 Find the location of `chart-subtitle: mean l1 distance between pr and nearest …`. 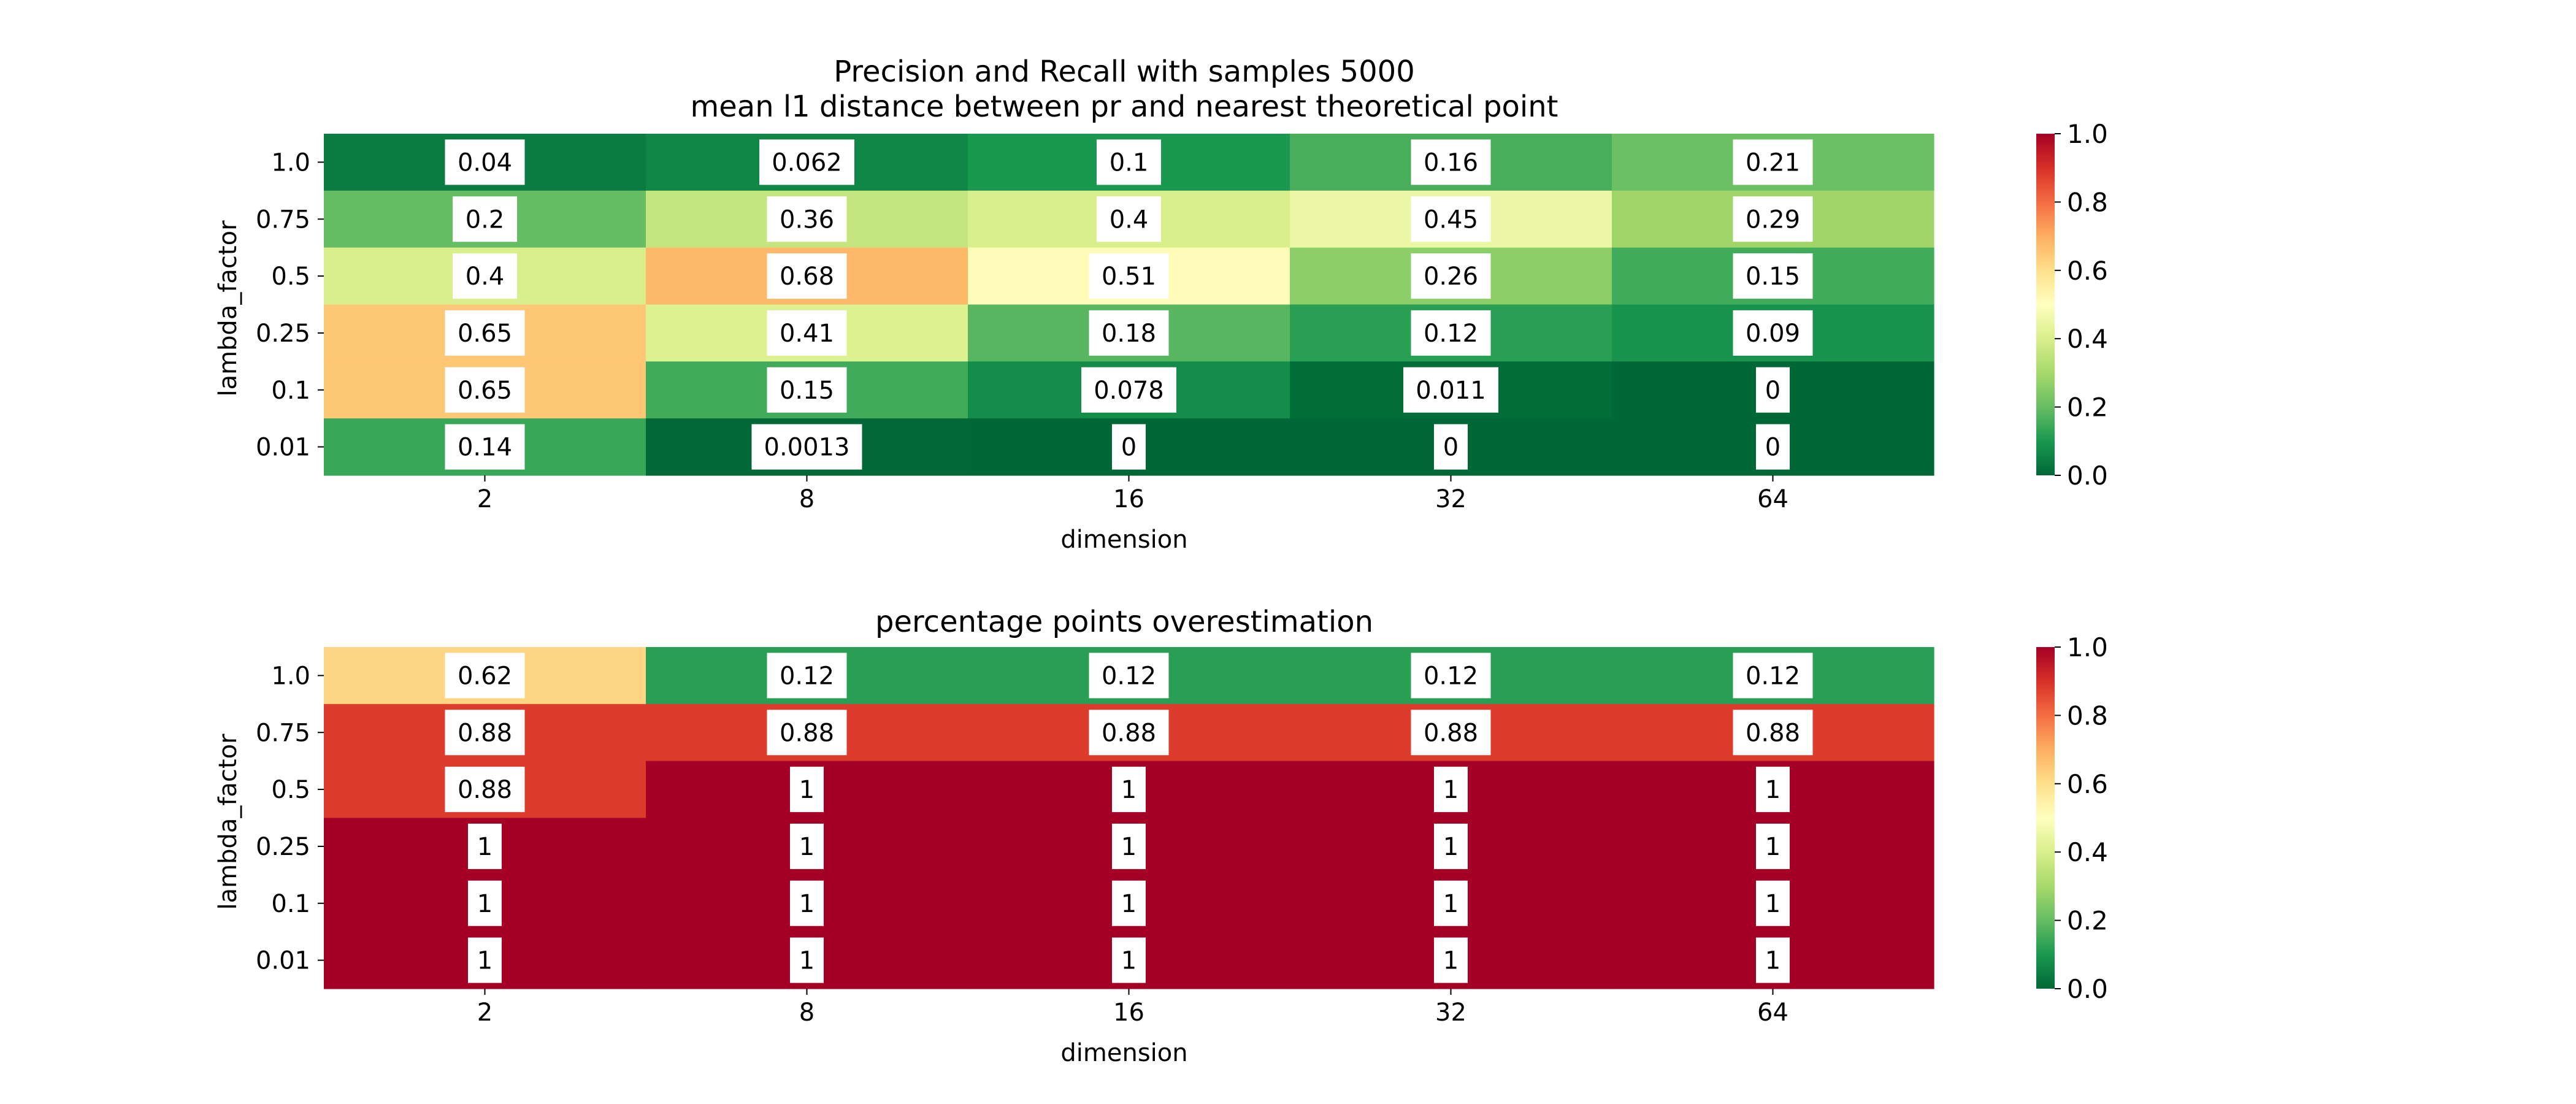

chart-subtitle: mean l1 distance between pr and nearest … is located at coordinates (1124, 107).